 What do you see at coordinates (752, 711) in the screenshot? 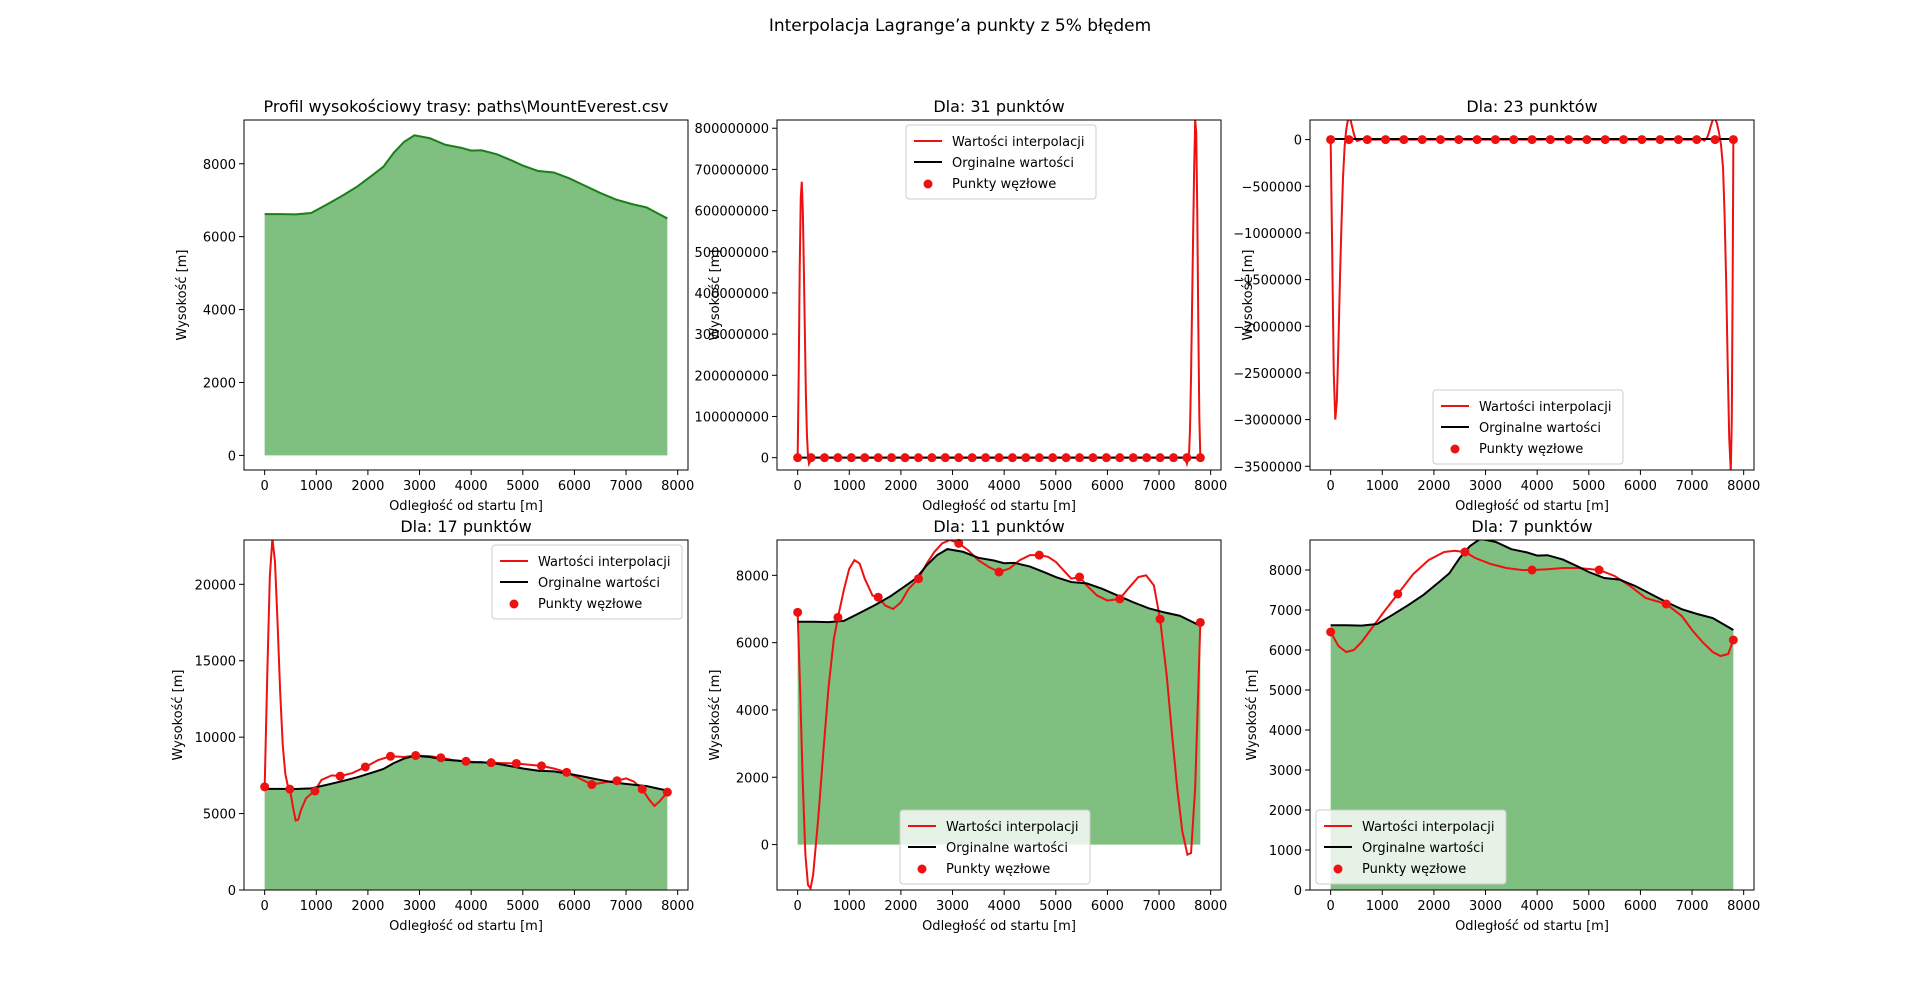
I see `y-tick-label: 4000` at bounding box center [752, 711].